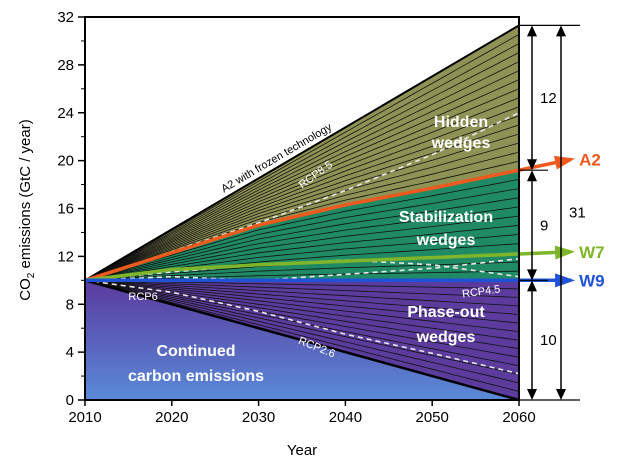 This screenshot has width=628, height=461. What do you see at coordinates (590, 159) in the screenshot?
I see `series-label-A2: A2` at bounding box center [590, 159].